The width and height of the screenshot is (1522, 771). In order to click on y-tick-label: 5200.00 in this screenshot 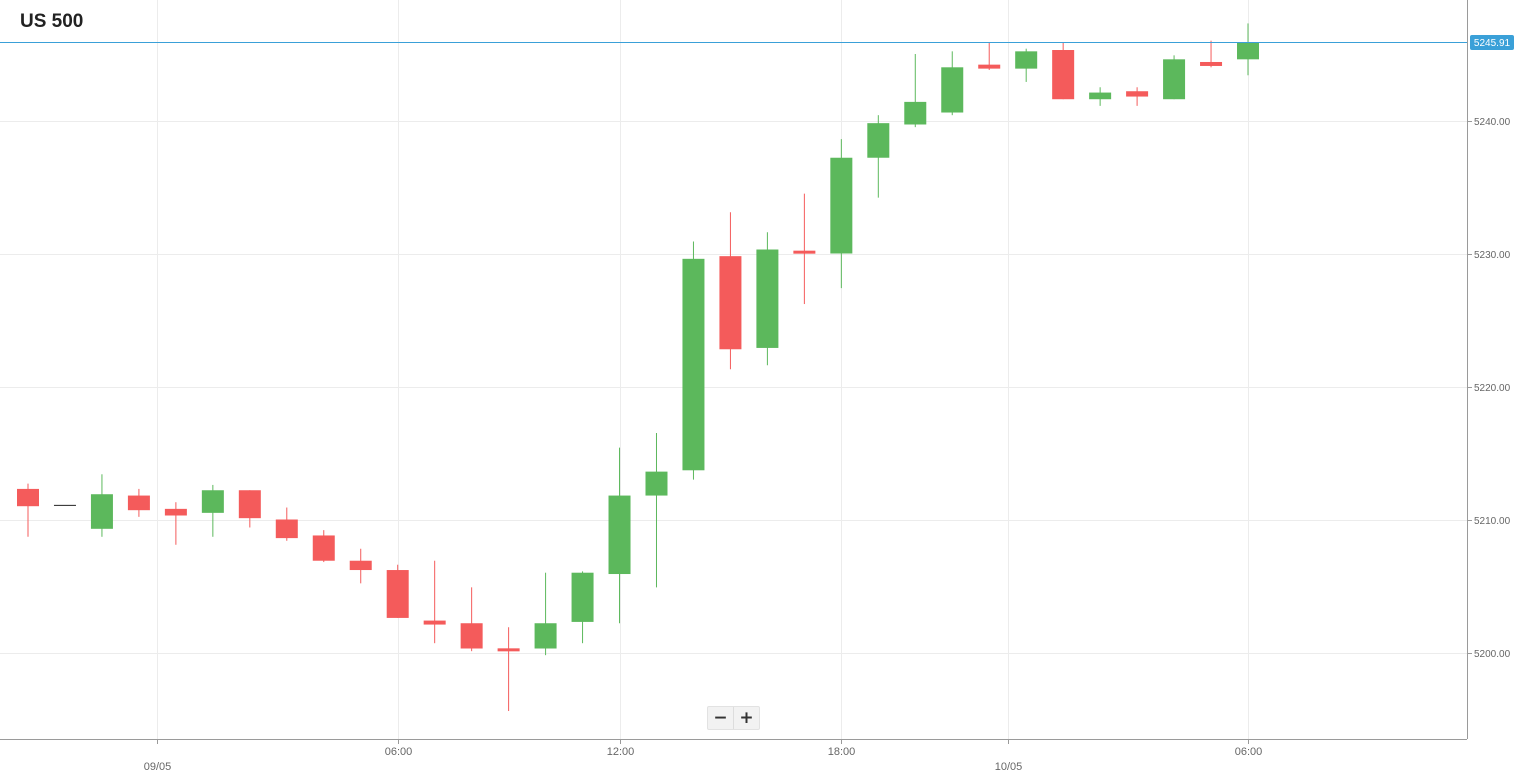, I will do `click(1492, 654)`.